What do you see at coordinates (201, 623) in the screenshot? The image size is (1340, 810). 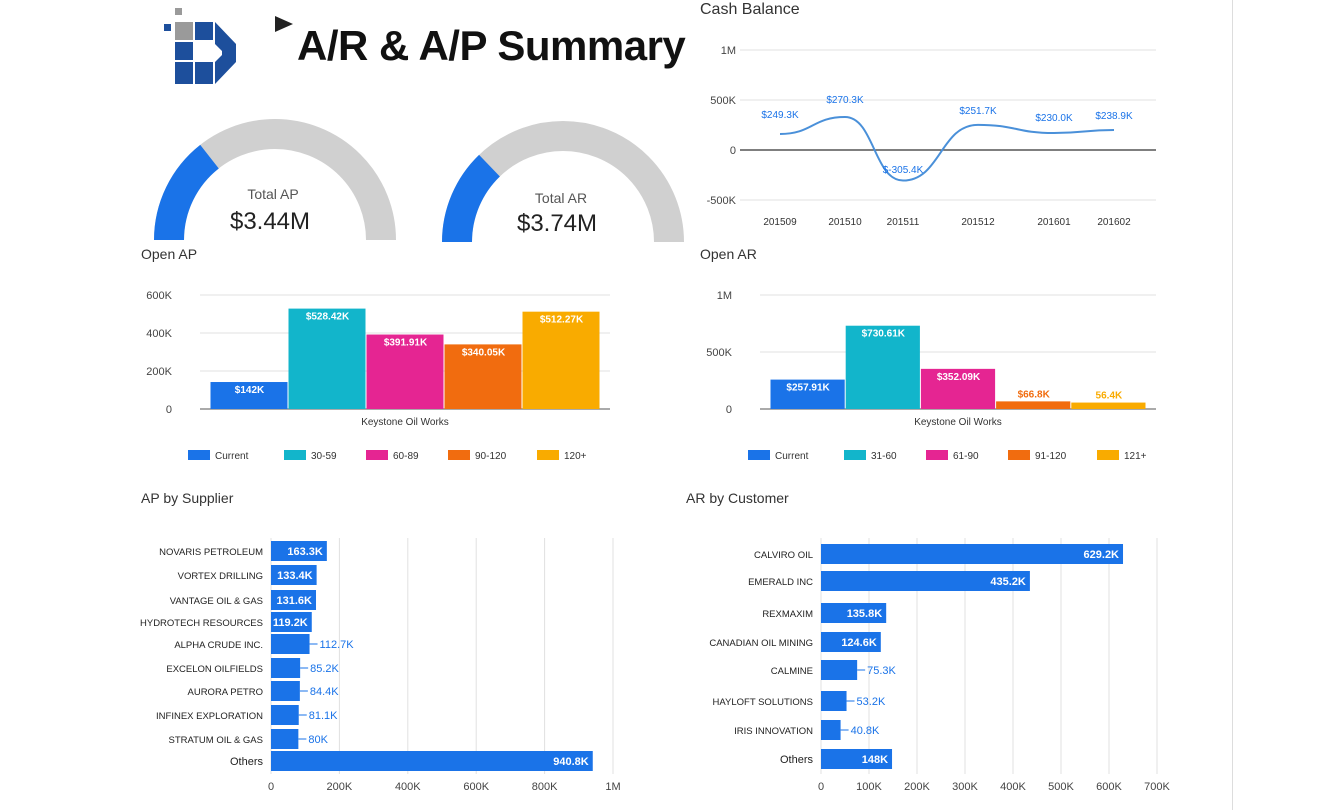 I see `category-label: HYDROTECH RESOURCES` at bounding box center [201, 623].